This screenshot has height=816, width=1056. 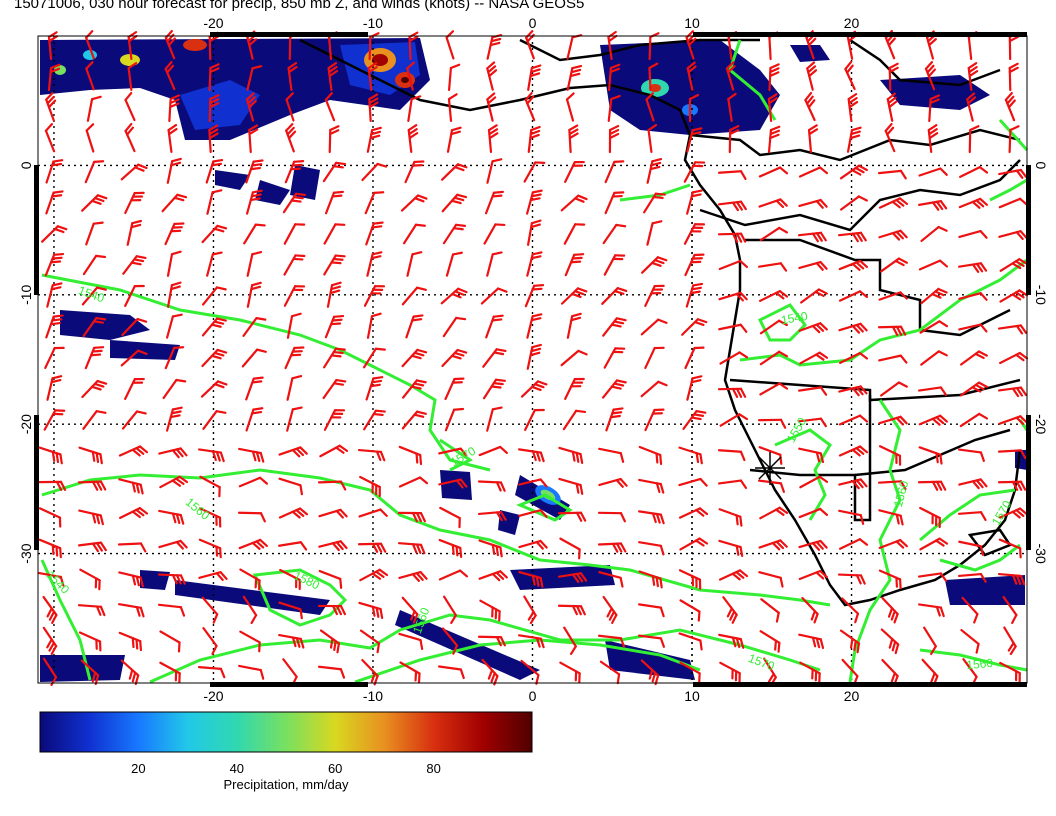 What do you see at coordinates (286, 732) in the screenshot?
I see `precipitation-colorbar` at bounding box center [286, 732].